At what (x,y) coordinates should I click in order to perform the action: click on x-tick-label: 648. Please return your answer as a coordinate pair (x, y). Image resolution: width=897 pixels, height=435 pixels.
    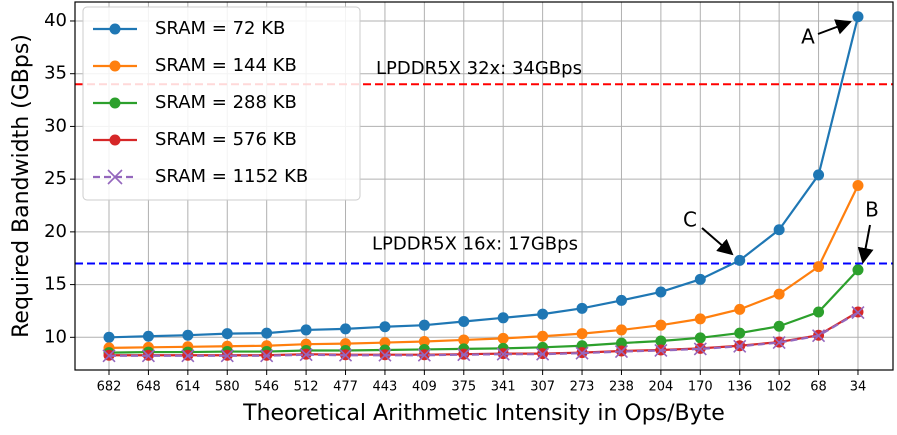
    Looking at the image, I should click on (148, 387).